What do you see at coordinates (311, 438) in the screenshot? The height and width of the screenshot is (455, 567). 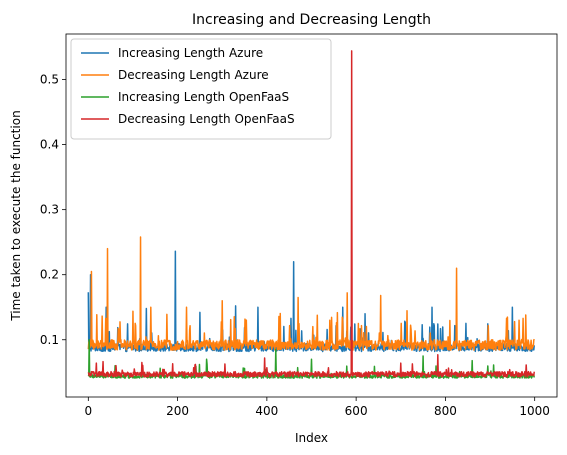 I see `x-axis-label: Index` at bounding box center [311, 438].